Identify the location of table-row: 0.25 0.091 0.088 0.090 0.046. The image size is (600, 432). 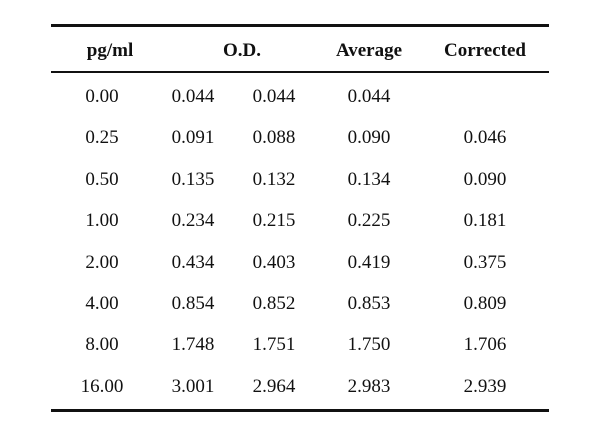
(300, 139).